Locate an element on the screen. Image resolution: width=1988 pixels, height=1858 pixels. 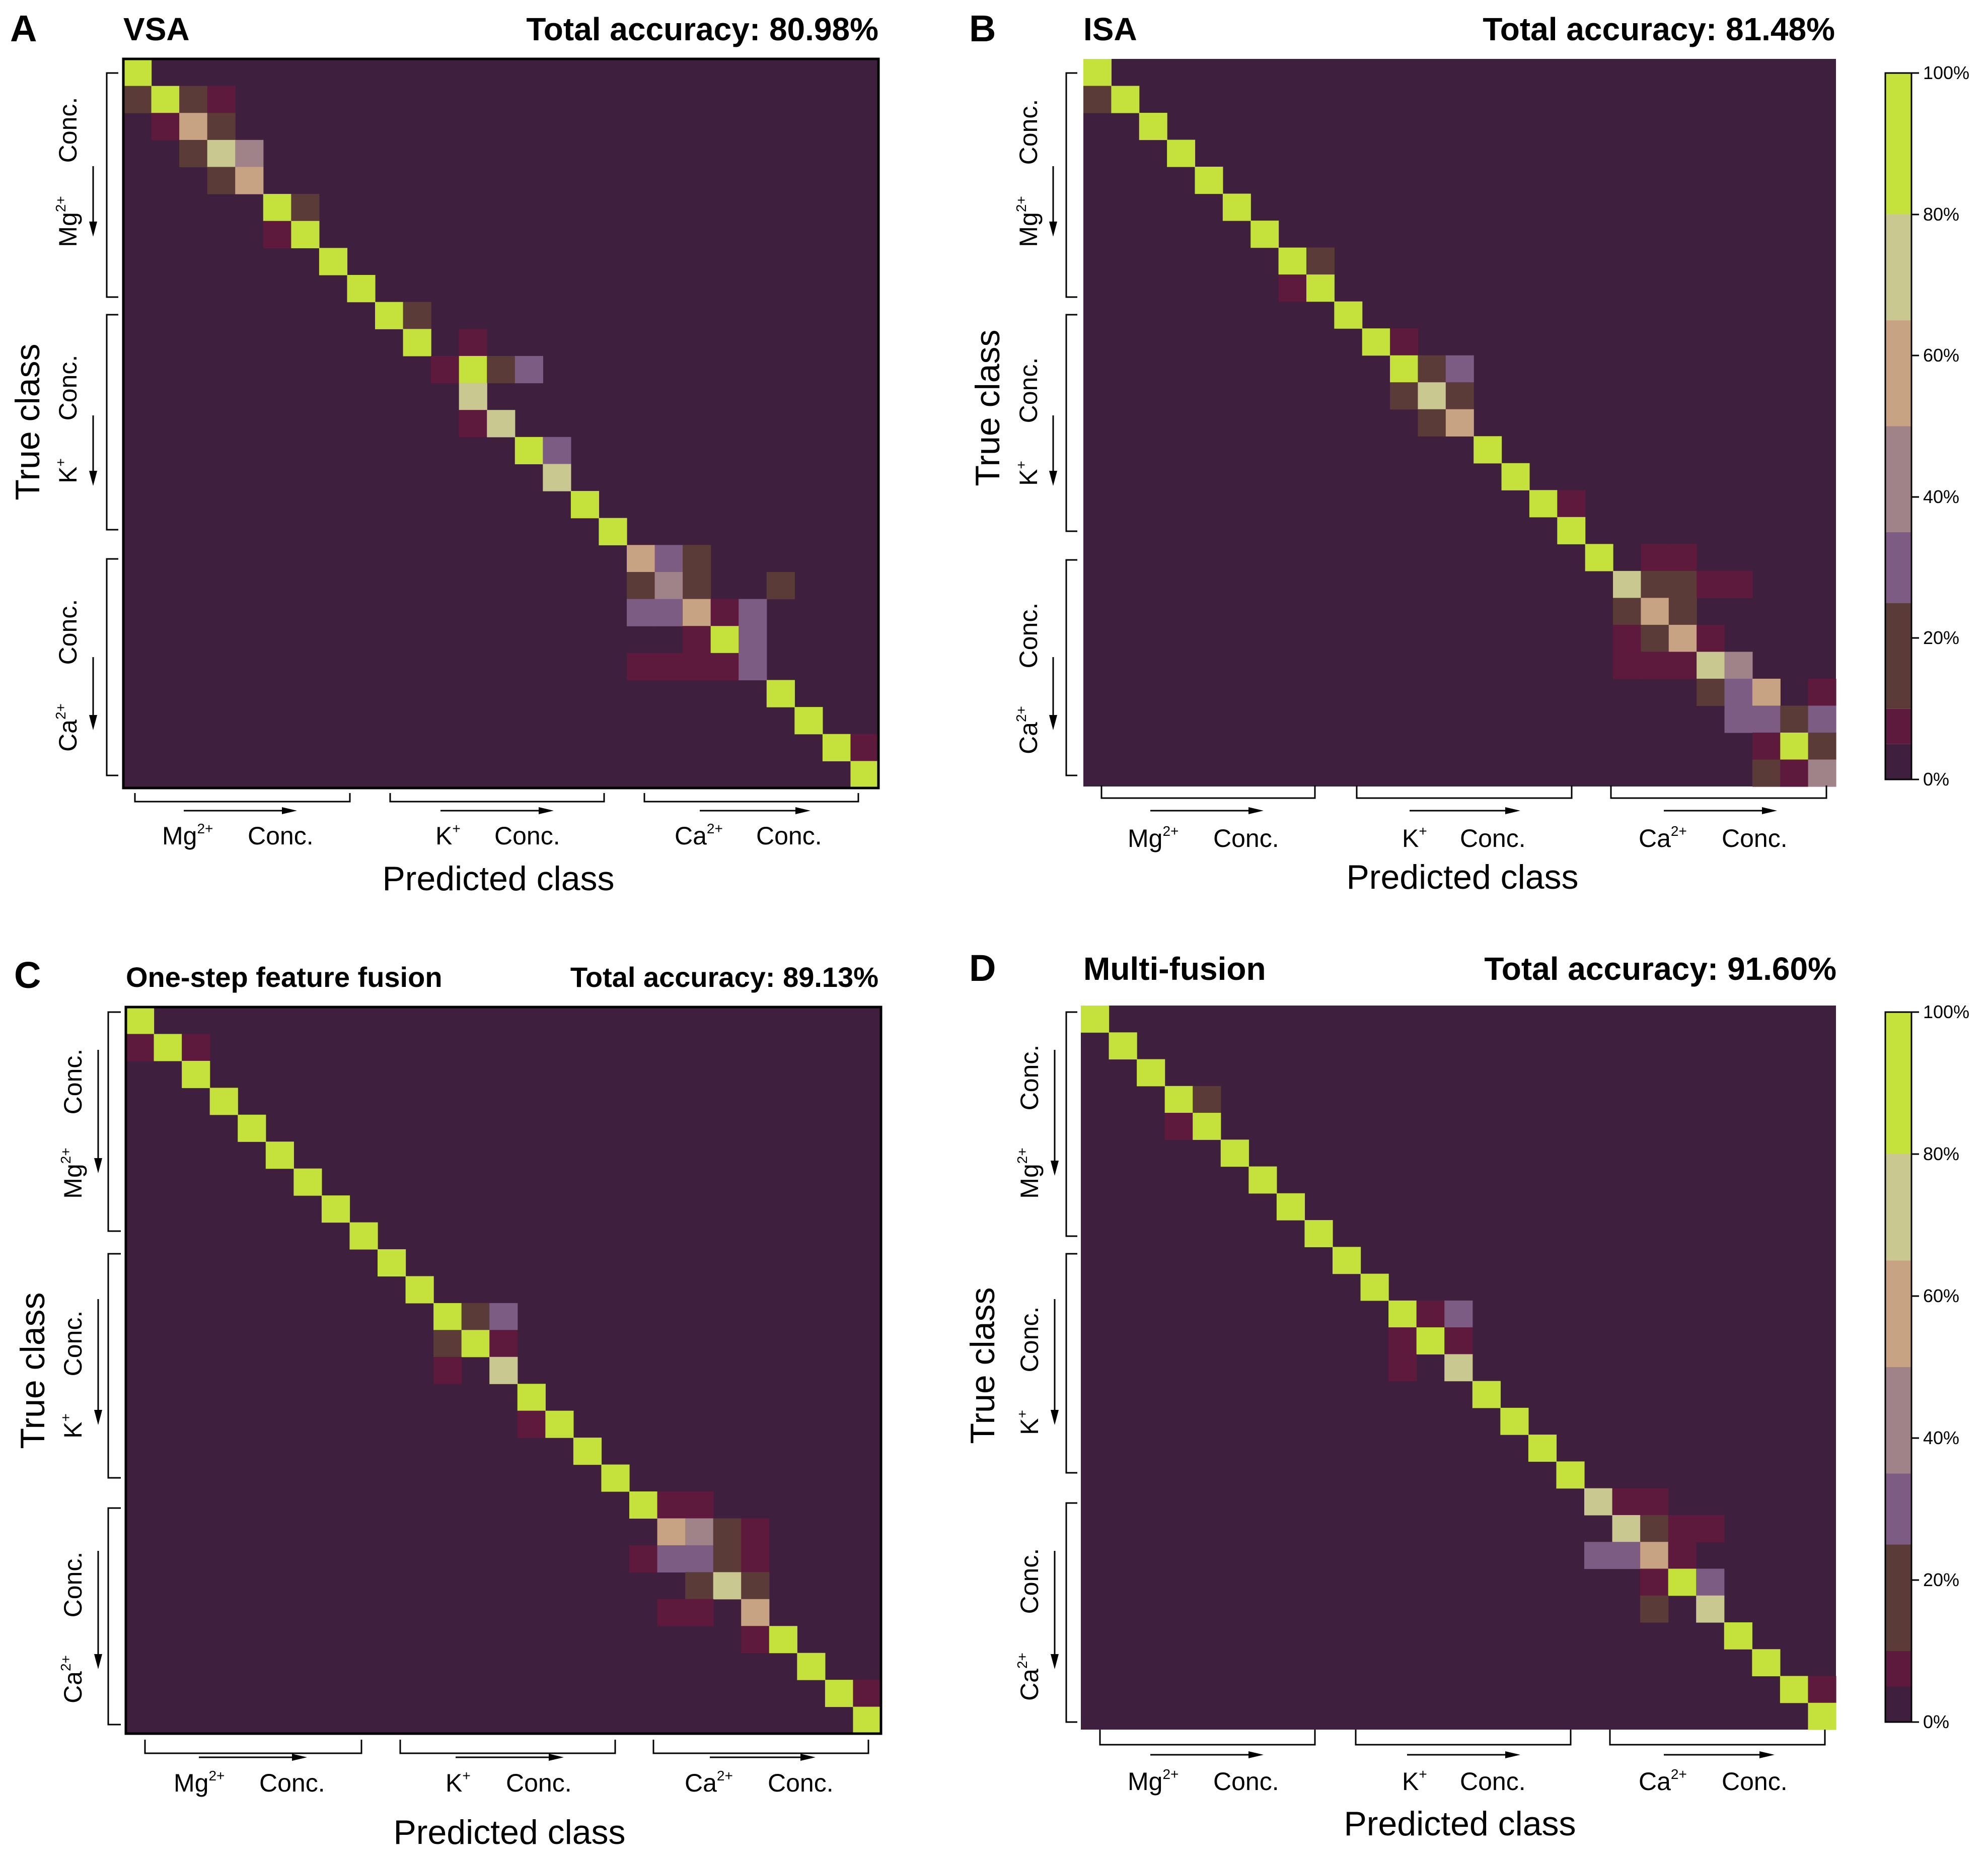
colorbar-b-tick-60: 60% is located at coordinates (1941, 355).